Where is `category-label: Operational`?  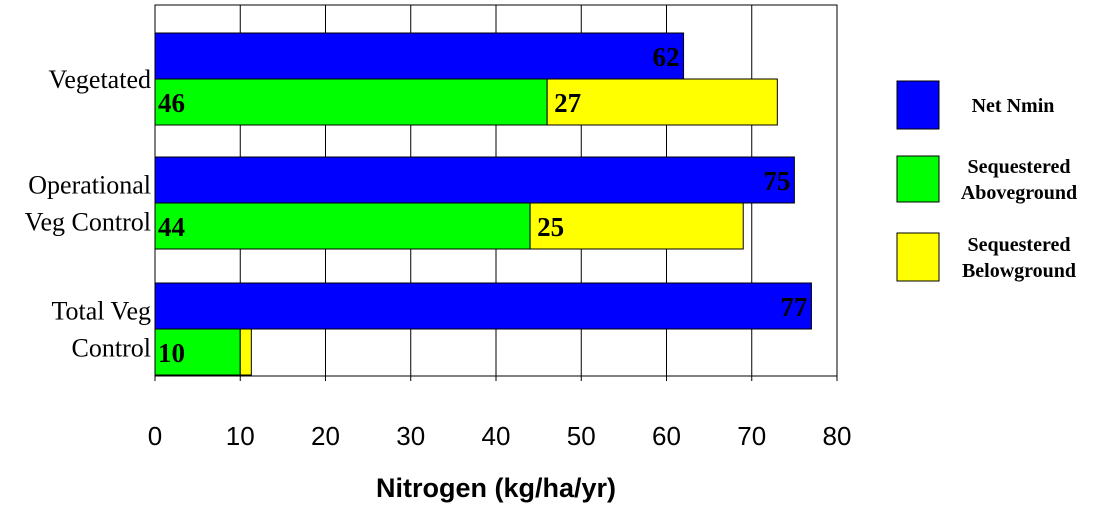
category-label: Operational is located at coordinates (89, 185).